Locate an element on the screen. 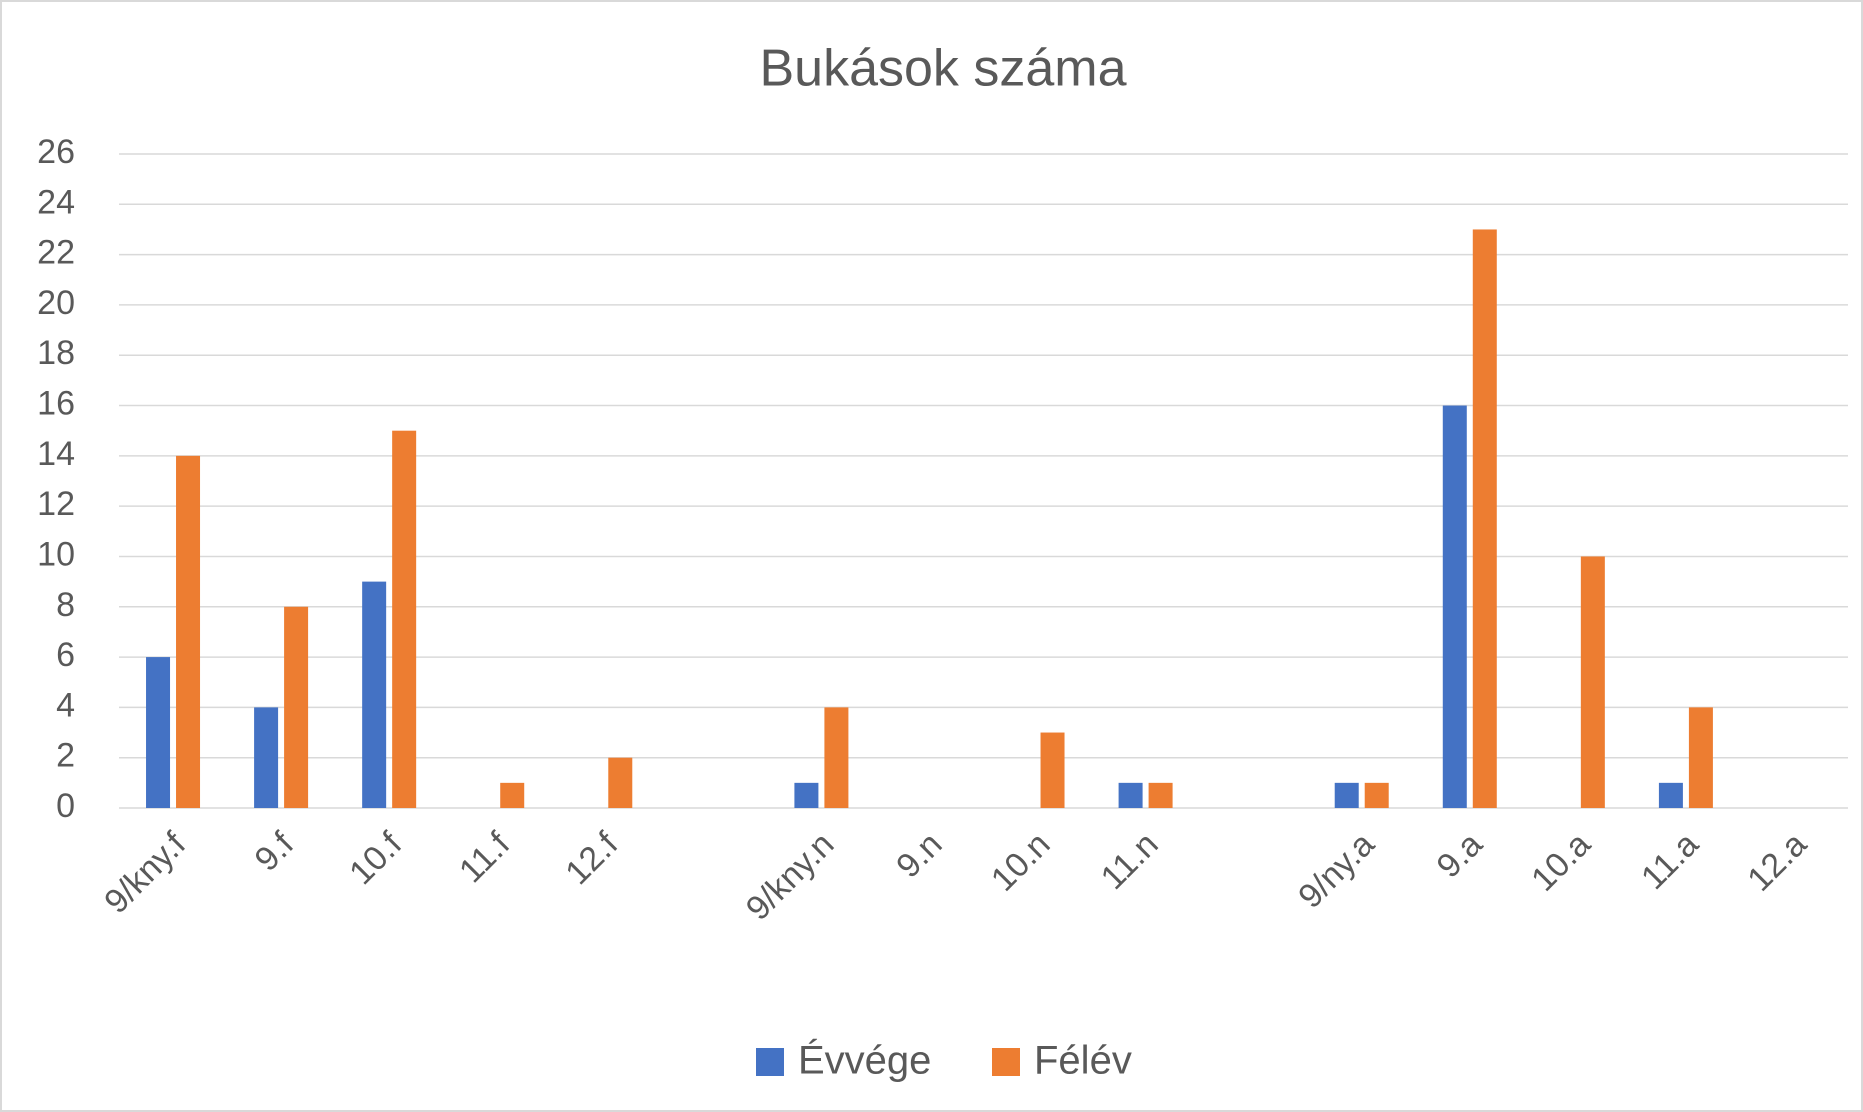  chart-title: Bukások száma is located at coordinates (942, 69).